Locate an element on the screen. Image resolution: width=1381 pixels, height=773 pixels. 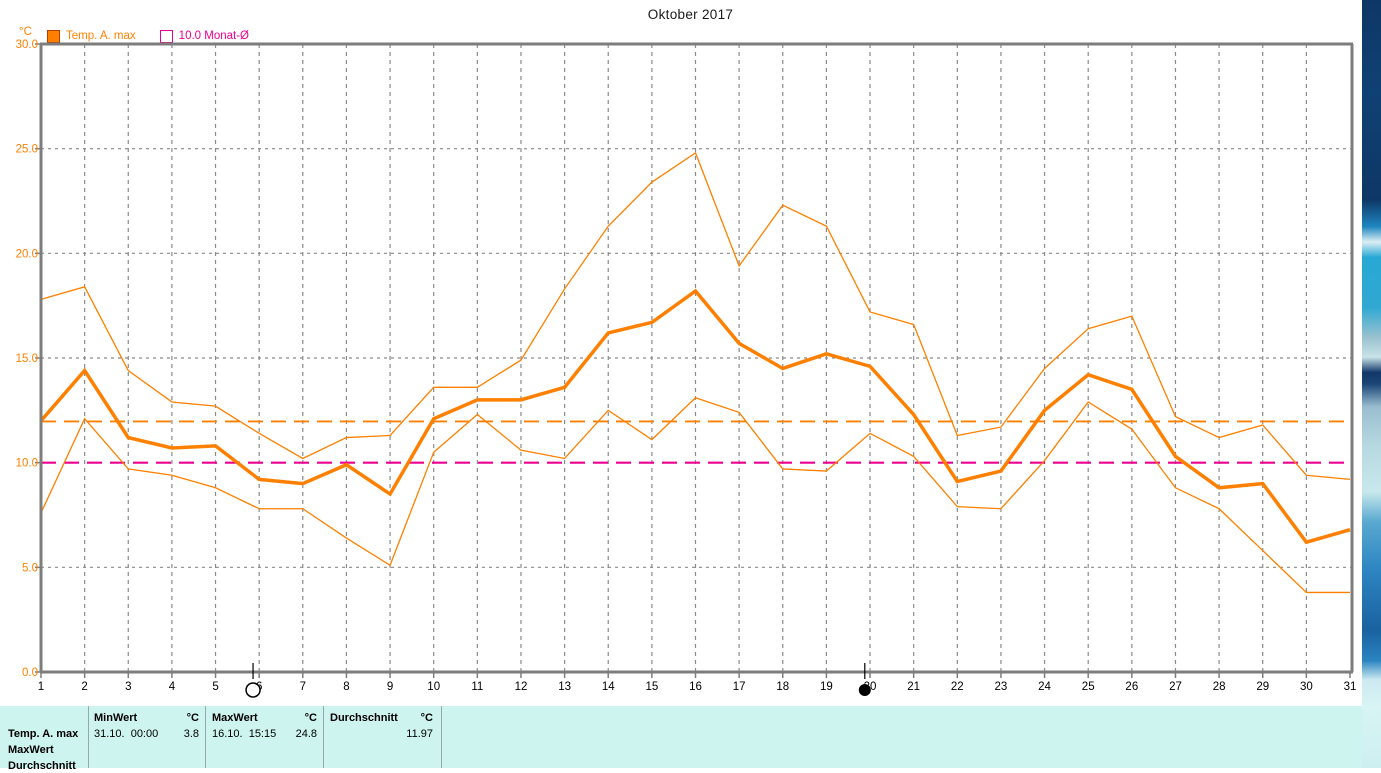
x-axis-label: 27 is located at coordinates (1175, 687).